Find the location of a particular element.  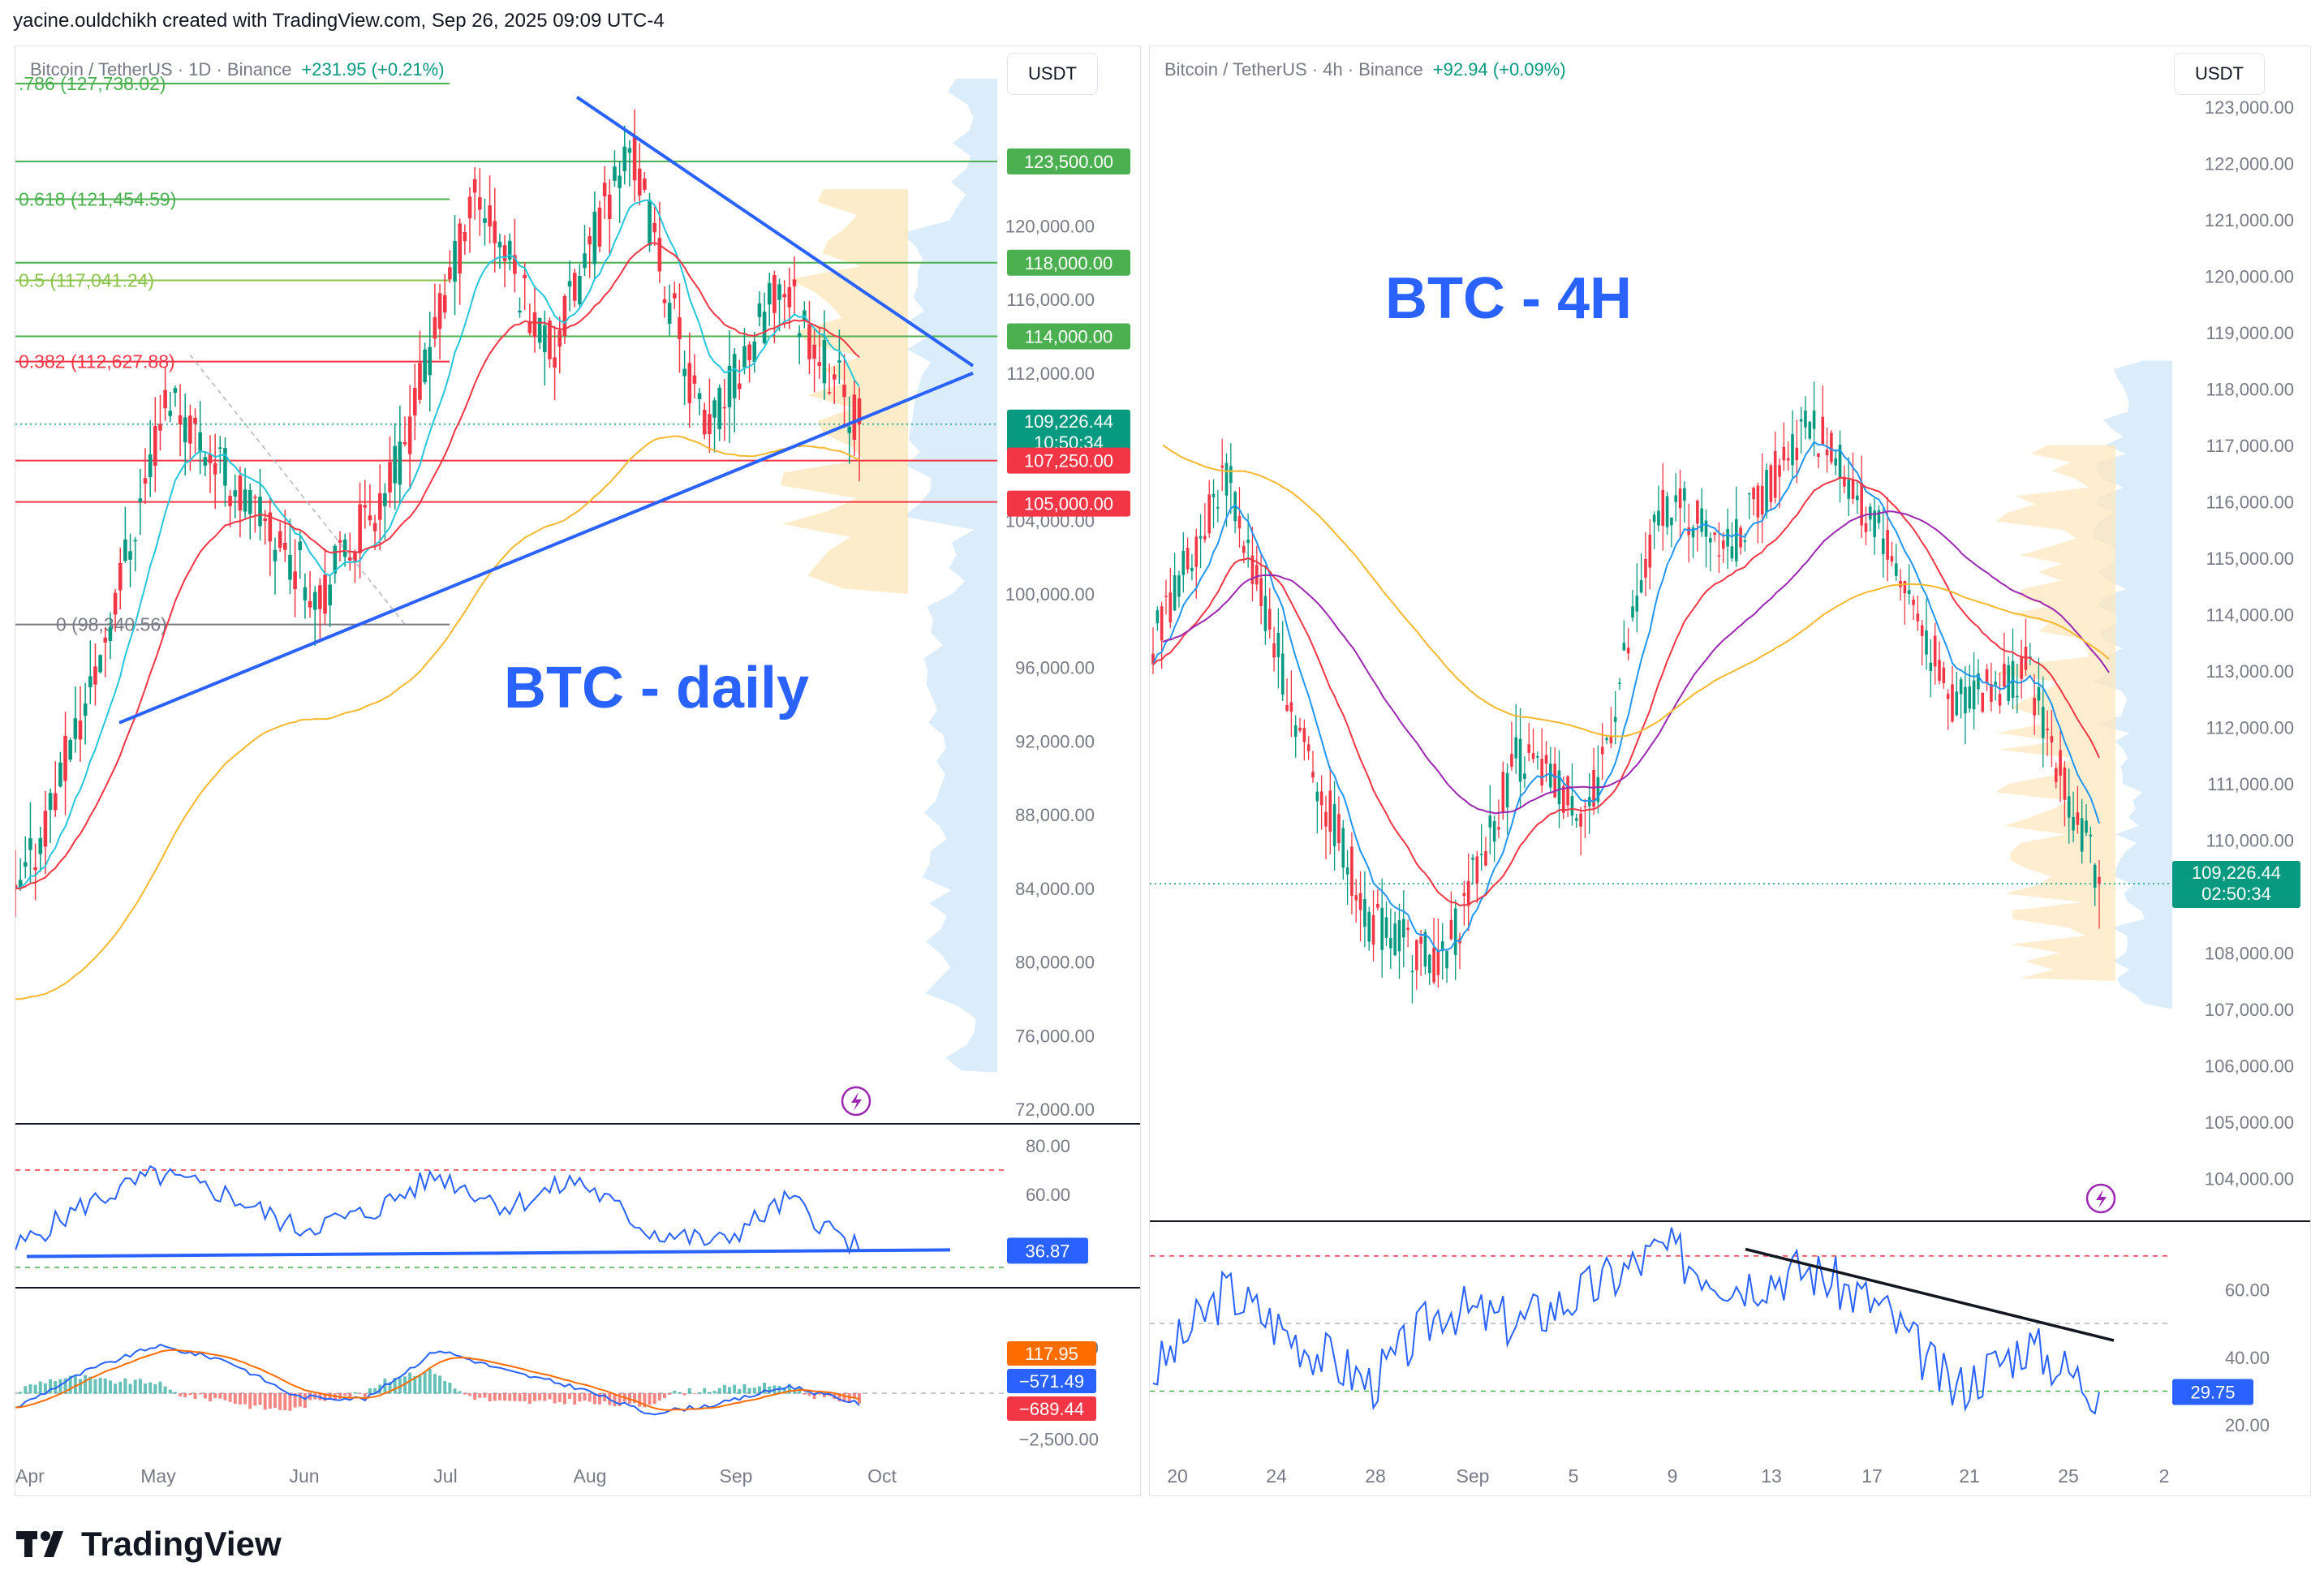

daily-rsi-support-trendline is located at coordinates (488, 1253).